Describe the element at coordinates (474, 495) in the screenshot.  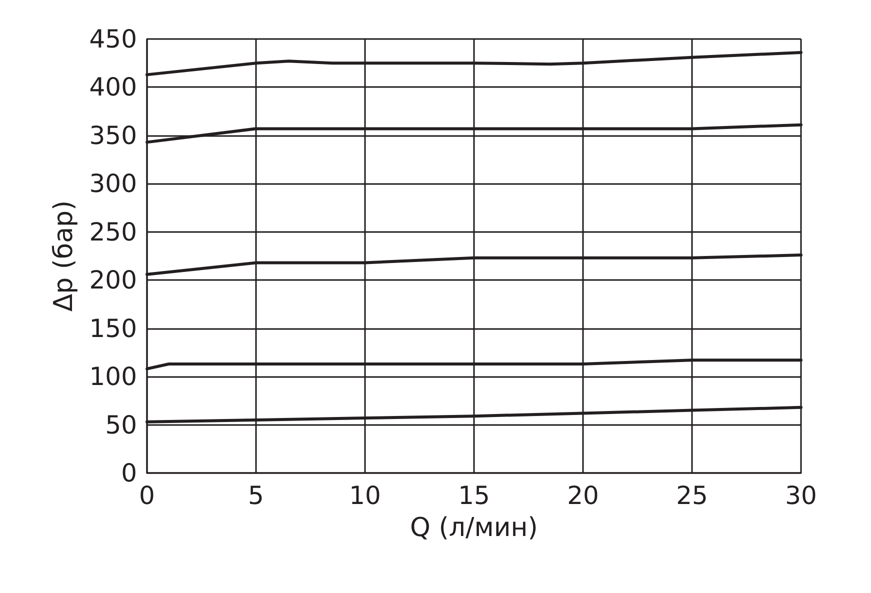
I see `x-tick-label: 15` at that location.